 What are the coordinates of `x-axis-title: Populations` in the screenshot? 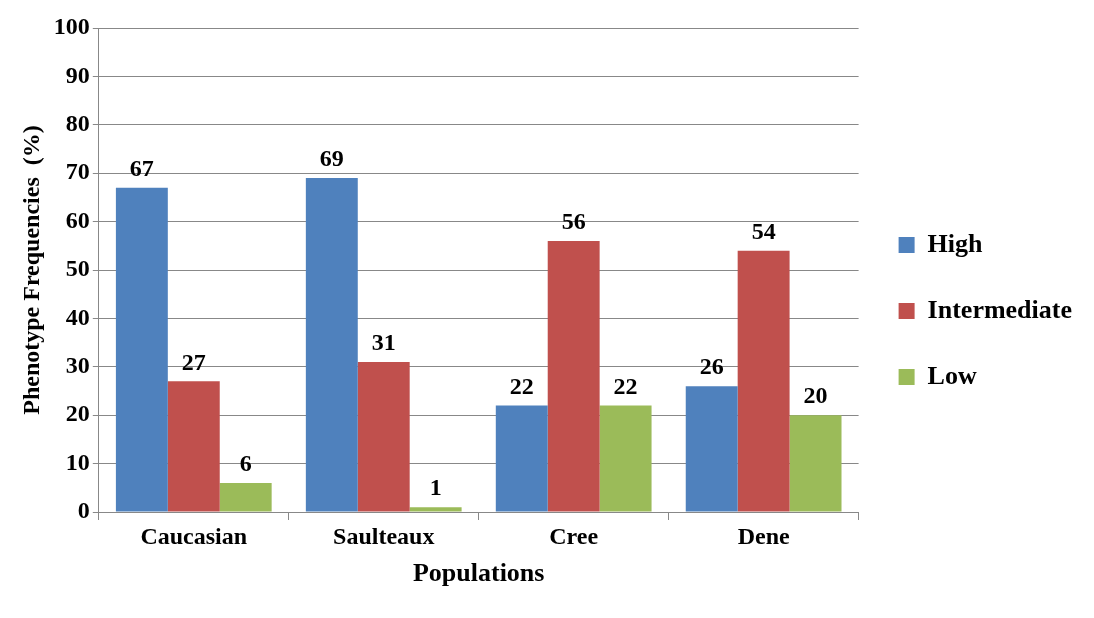 It's located at (478, 573).